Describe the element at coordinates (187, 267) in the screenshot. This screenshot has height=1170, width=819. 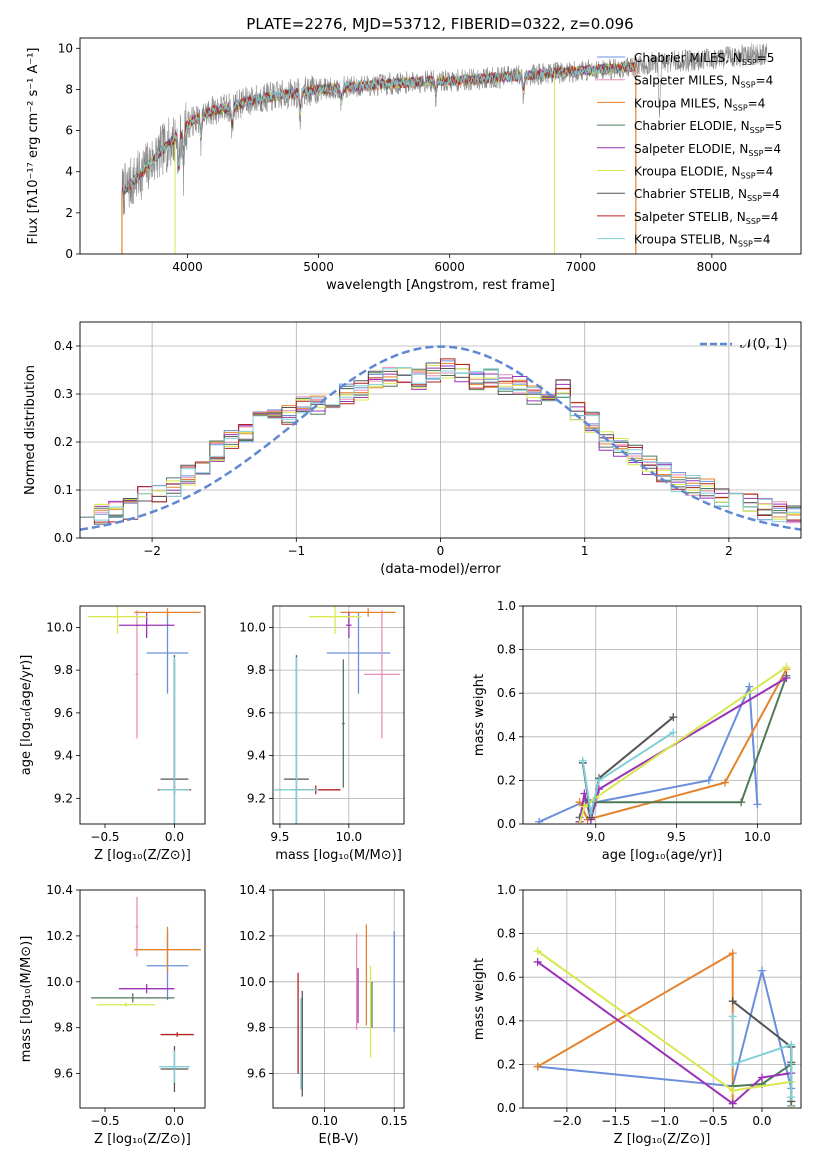
I see `x-tick-label: 4000` at that location.